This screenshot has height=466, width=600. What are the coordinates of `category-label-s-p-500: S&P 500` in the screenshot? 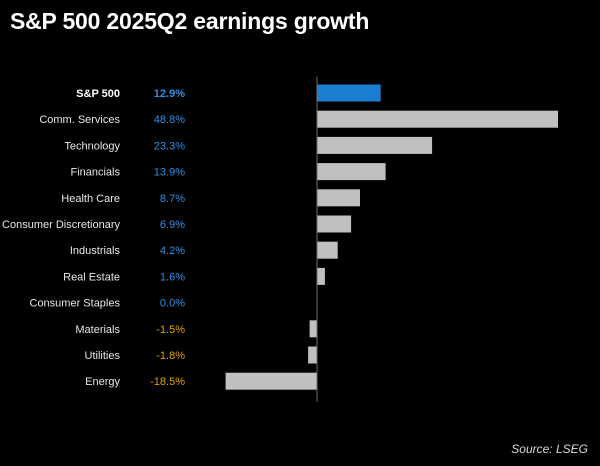 It's located at (98, 94).